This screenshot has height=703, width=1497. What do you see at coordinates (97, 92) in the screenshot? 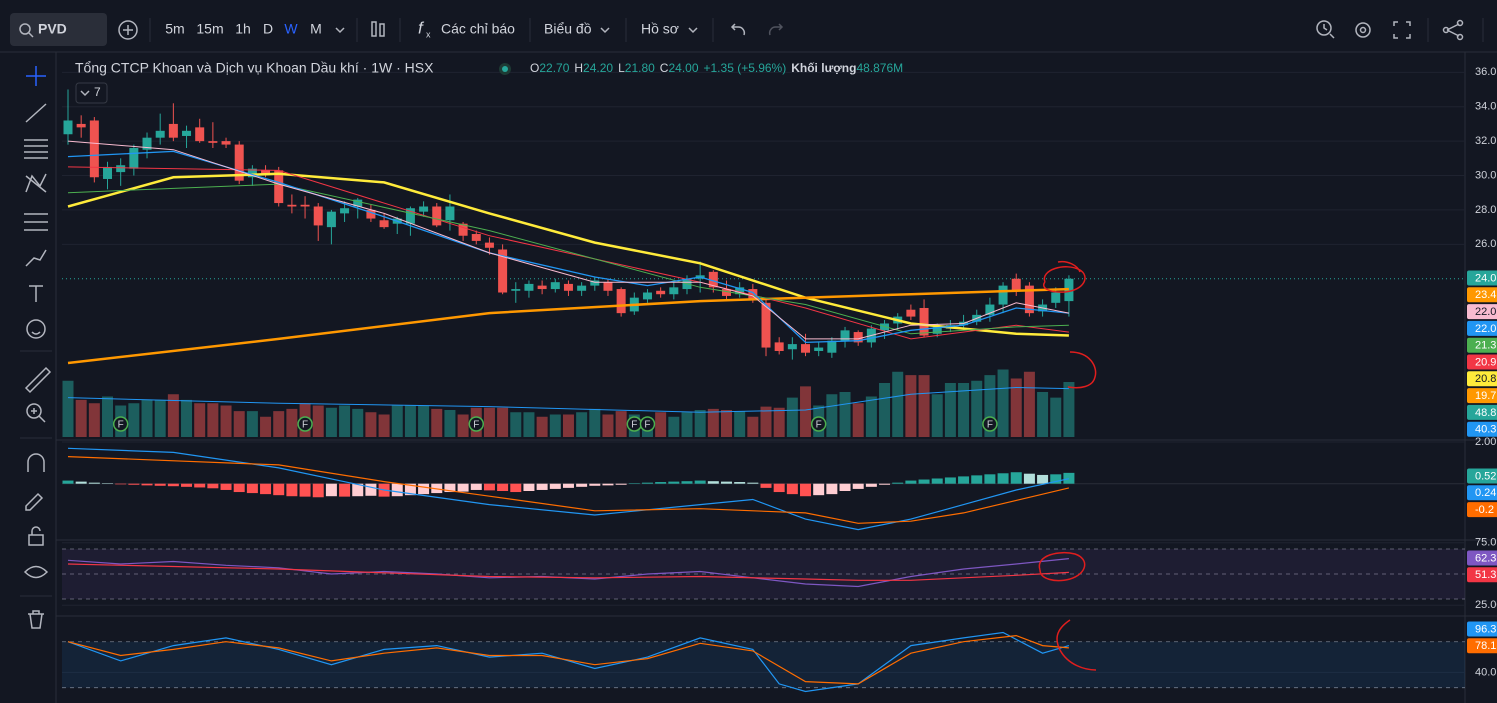
I see `indicator-count: 7` at bounding box center [97, 92].